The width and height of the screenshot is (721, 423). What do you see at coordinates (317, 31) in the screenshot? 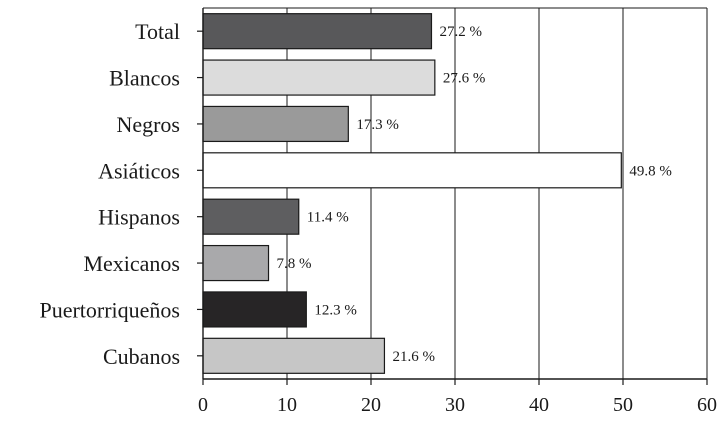
I see `bar-total` at bounding box center [317, 31].